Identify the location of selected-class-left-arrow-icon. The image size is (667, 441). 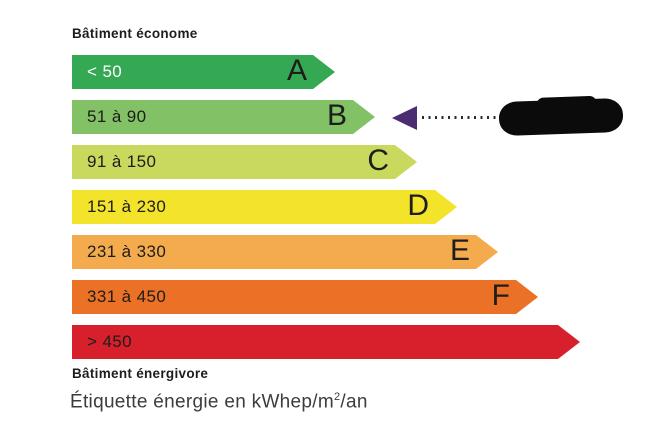
(404, 118).